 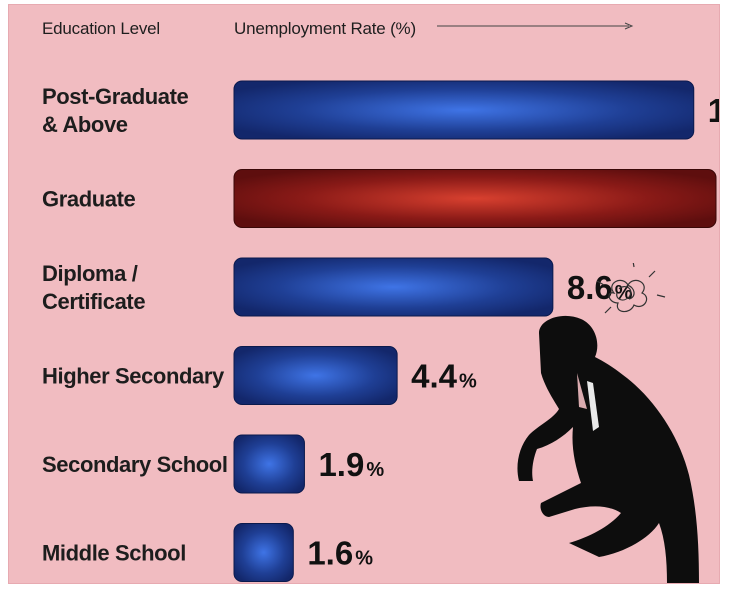 What do you see at coordinates (101, 28) in the screenshot?
I see `category-header: Education Level` at bounding box center [101, 28].